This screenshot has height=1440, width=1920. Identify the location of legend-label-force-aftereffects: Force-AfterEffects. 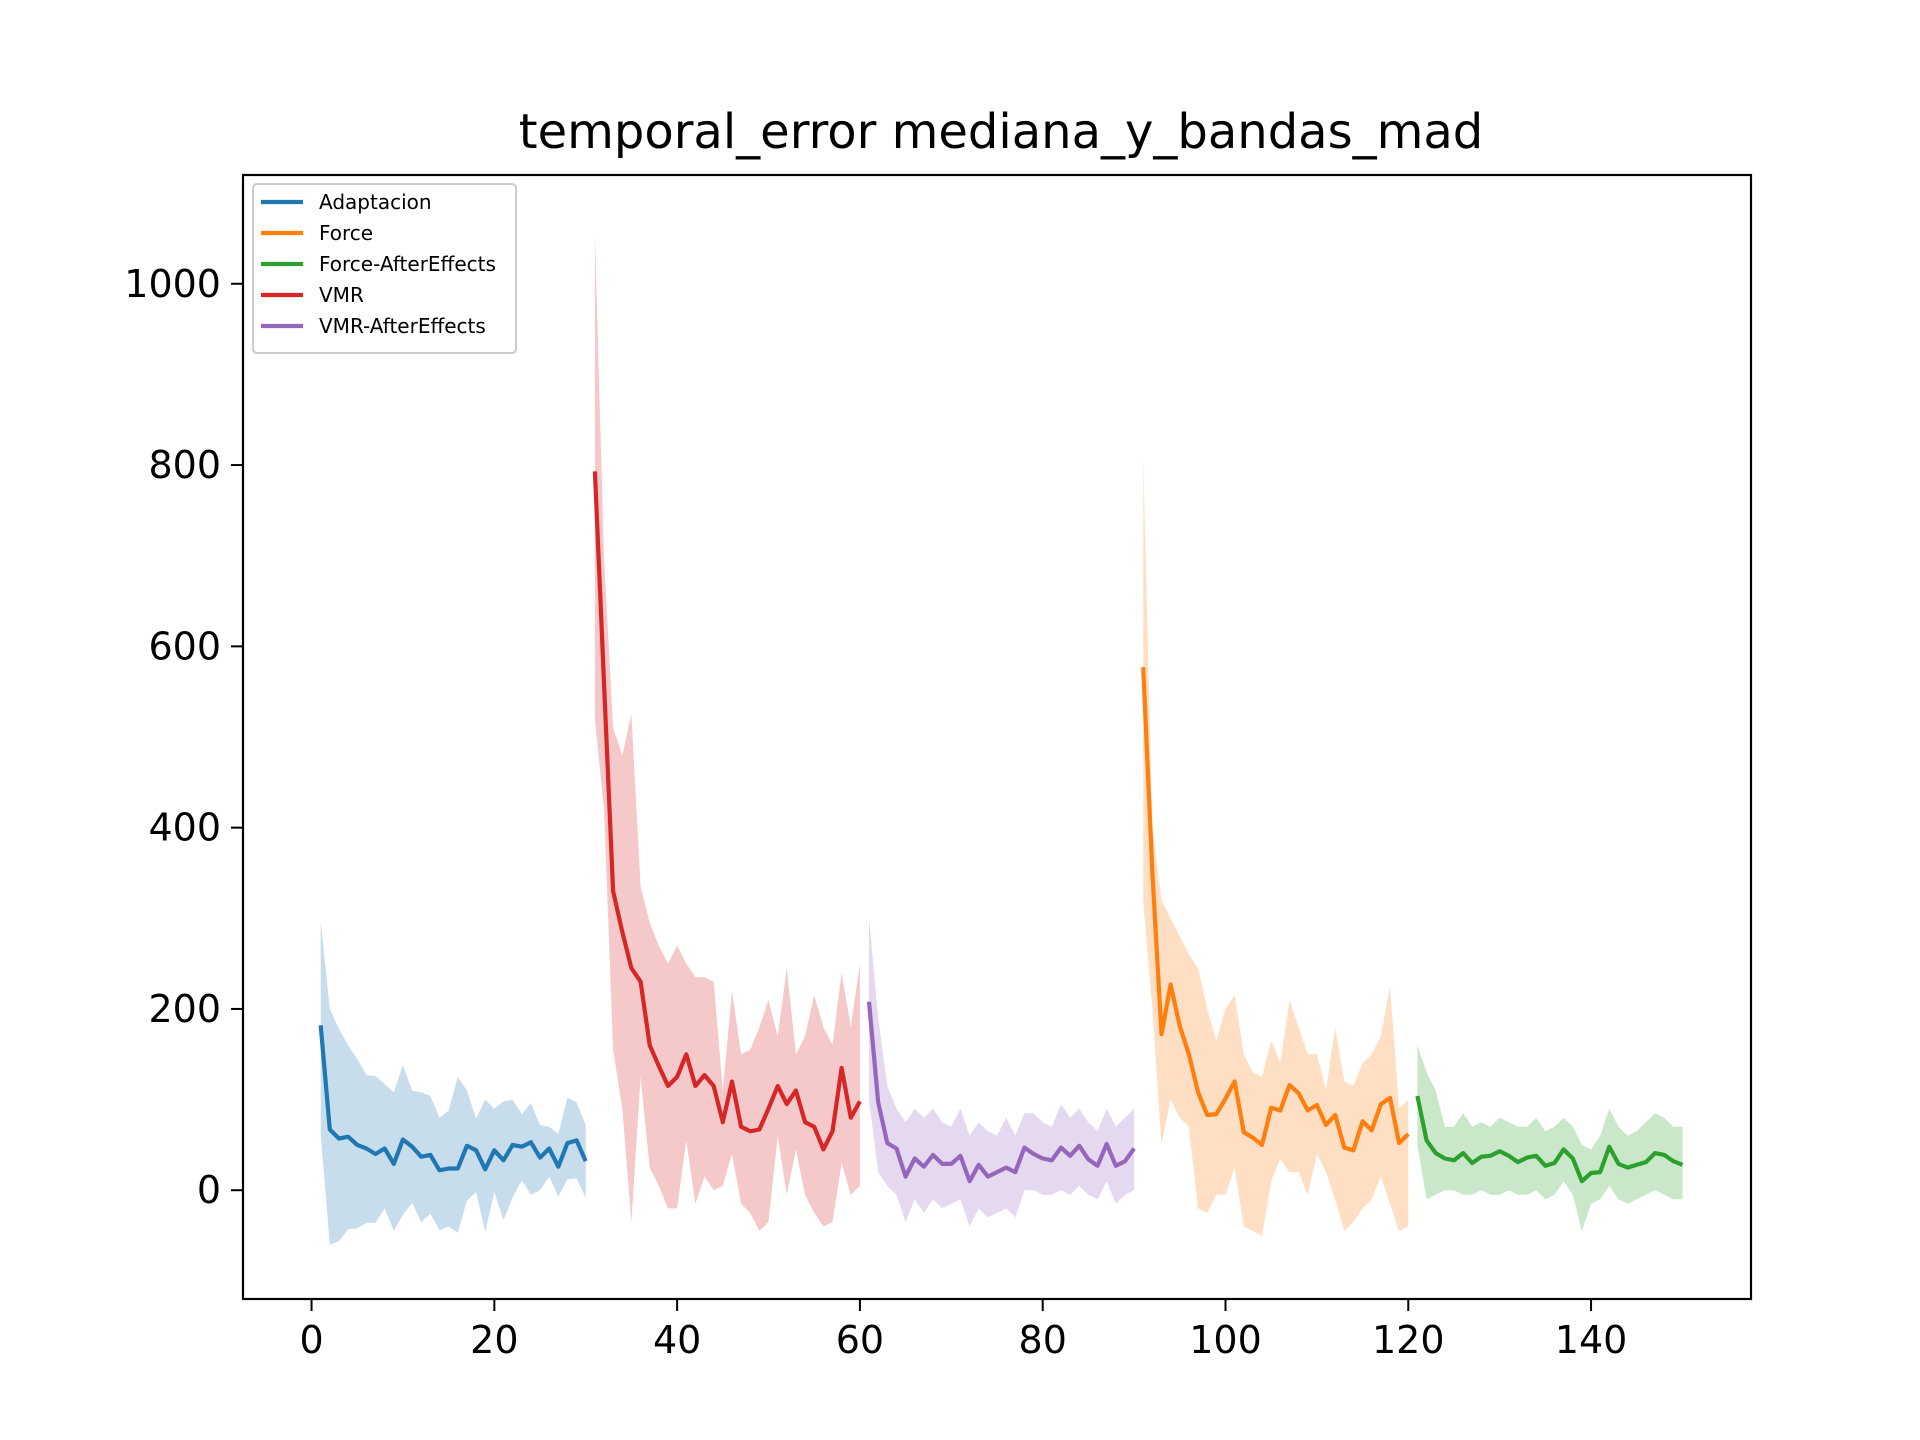
(407, 264).